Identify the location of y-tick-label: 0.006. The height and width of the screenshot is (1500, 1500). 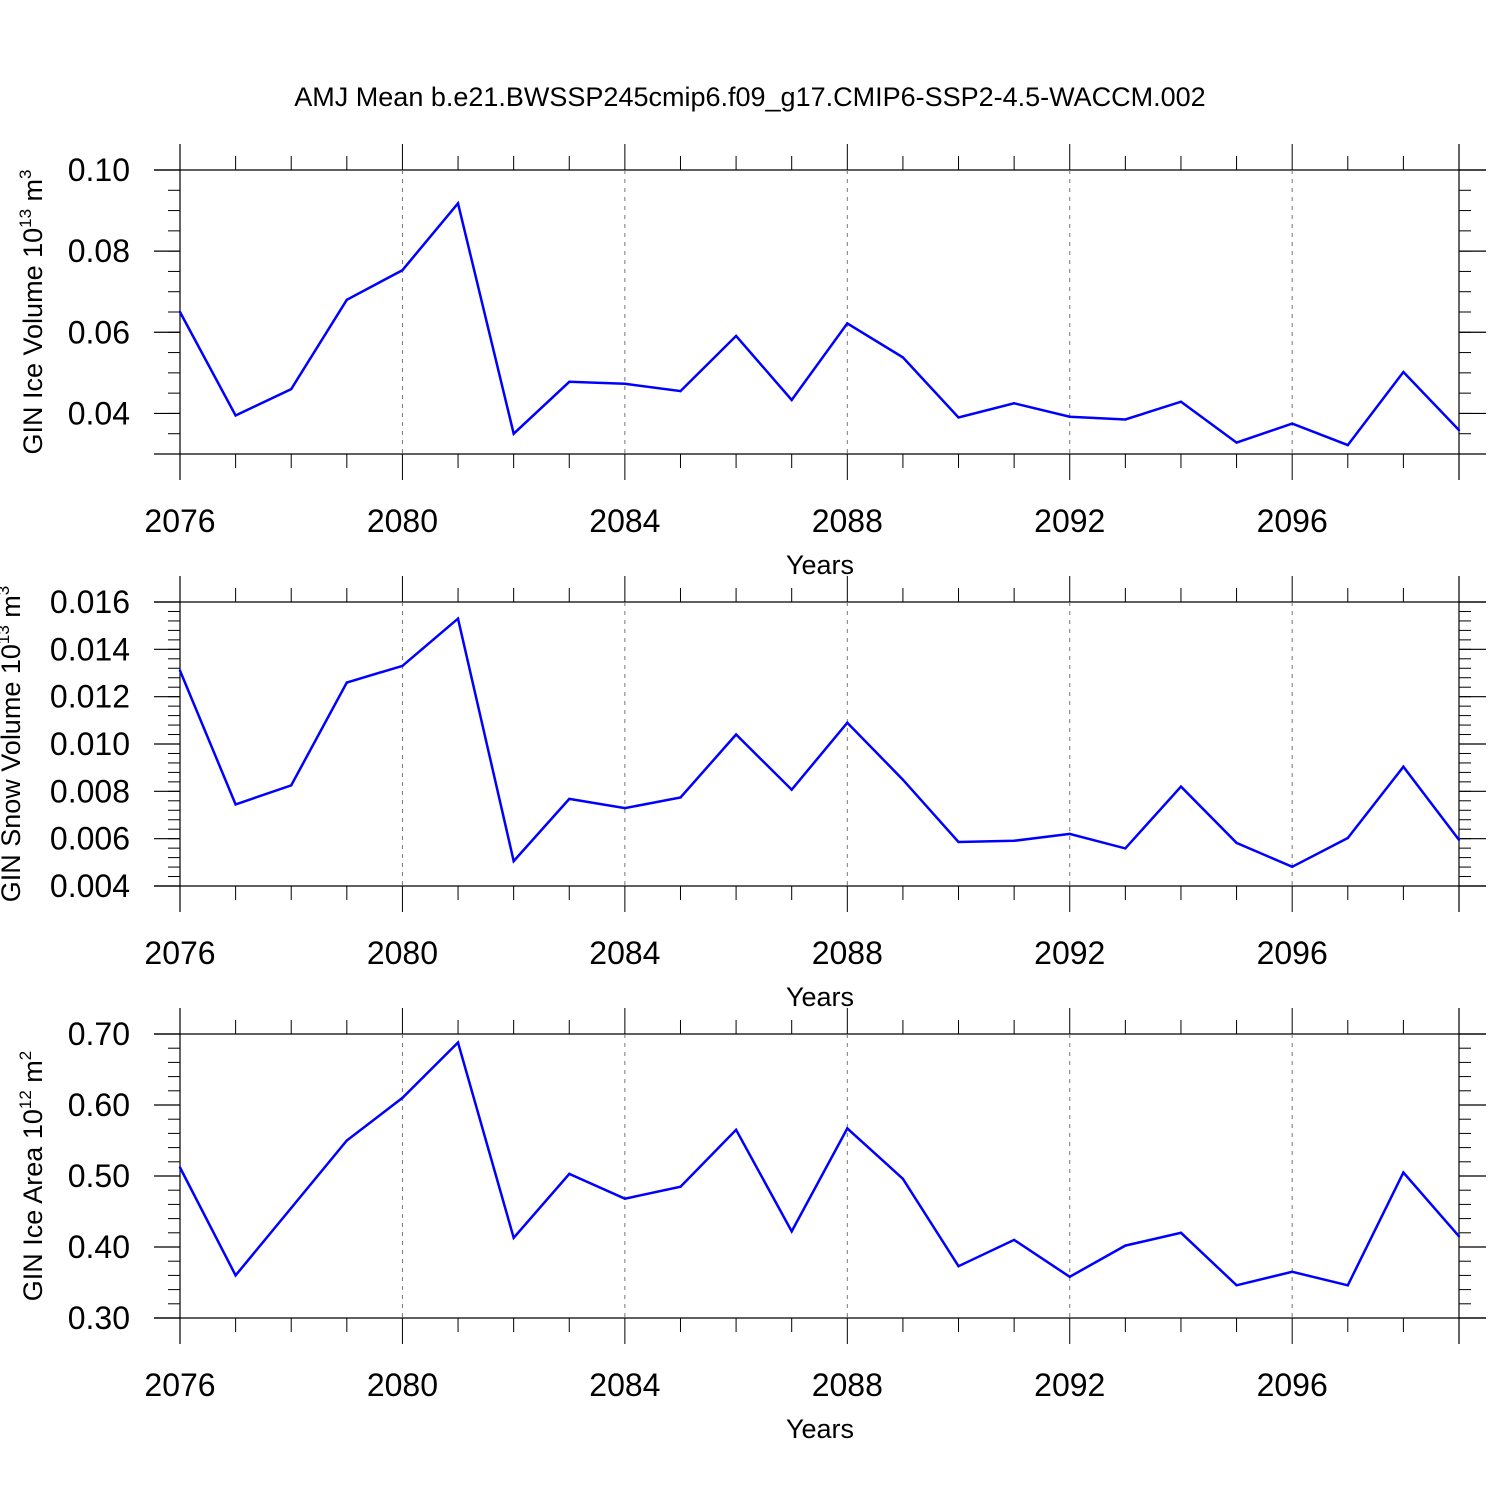
(90, 839).